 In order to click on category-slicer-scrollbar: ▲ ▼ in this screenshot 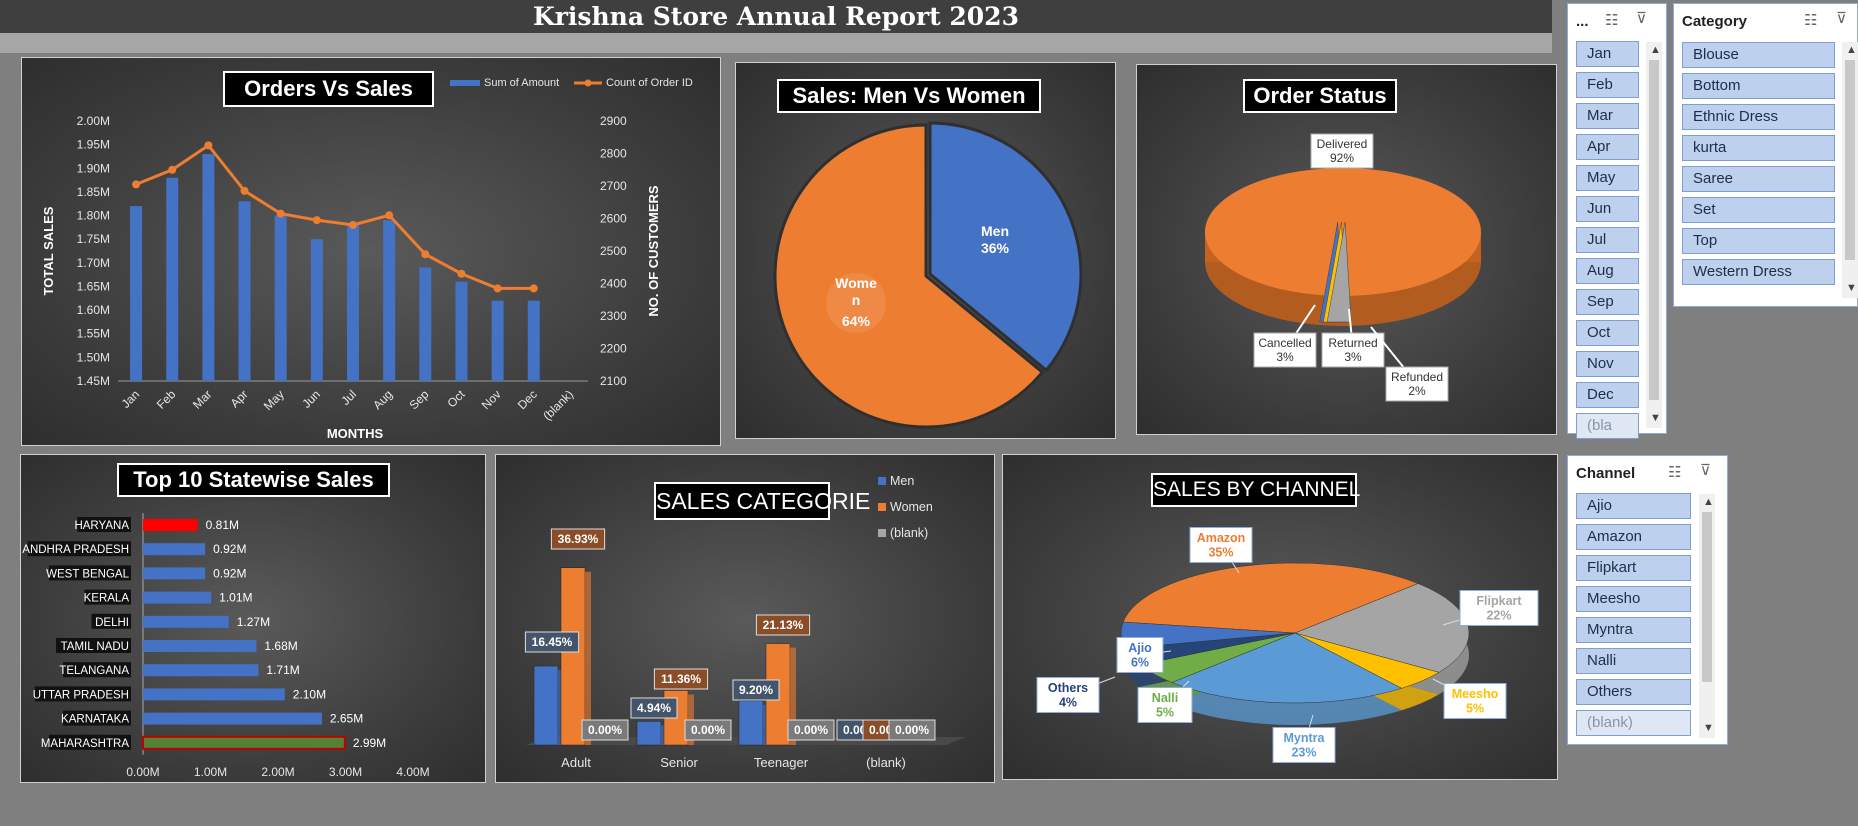, I will do `click(1850, 170)`.